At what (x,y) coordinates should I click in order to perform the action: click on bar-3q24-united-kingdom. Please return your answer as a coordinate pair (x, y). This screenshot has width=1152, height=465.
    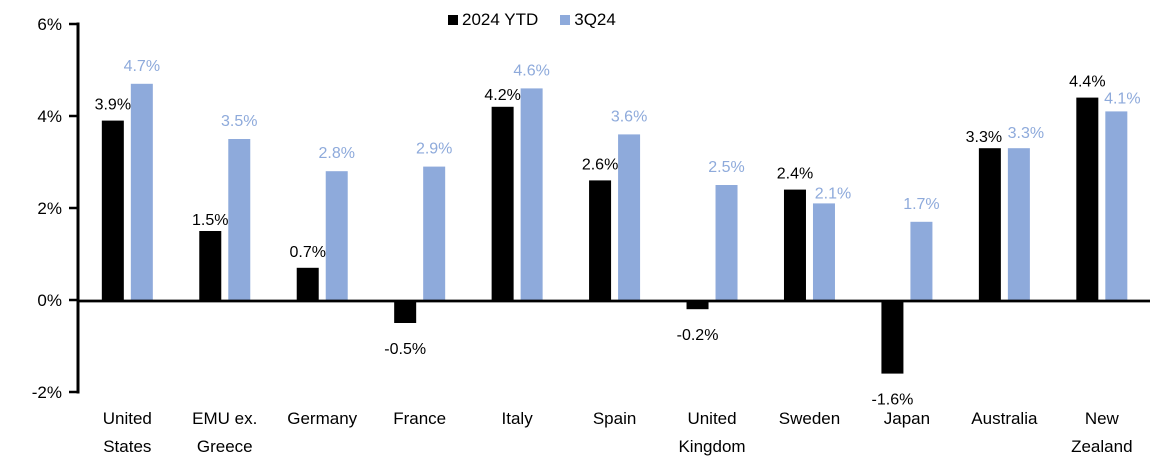
    Looking at the image, I should click on (726, 242).